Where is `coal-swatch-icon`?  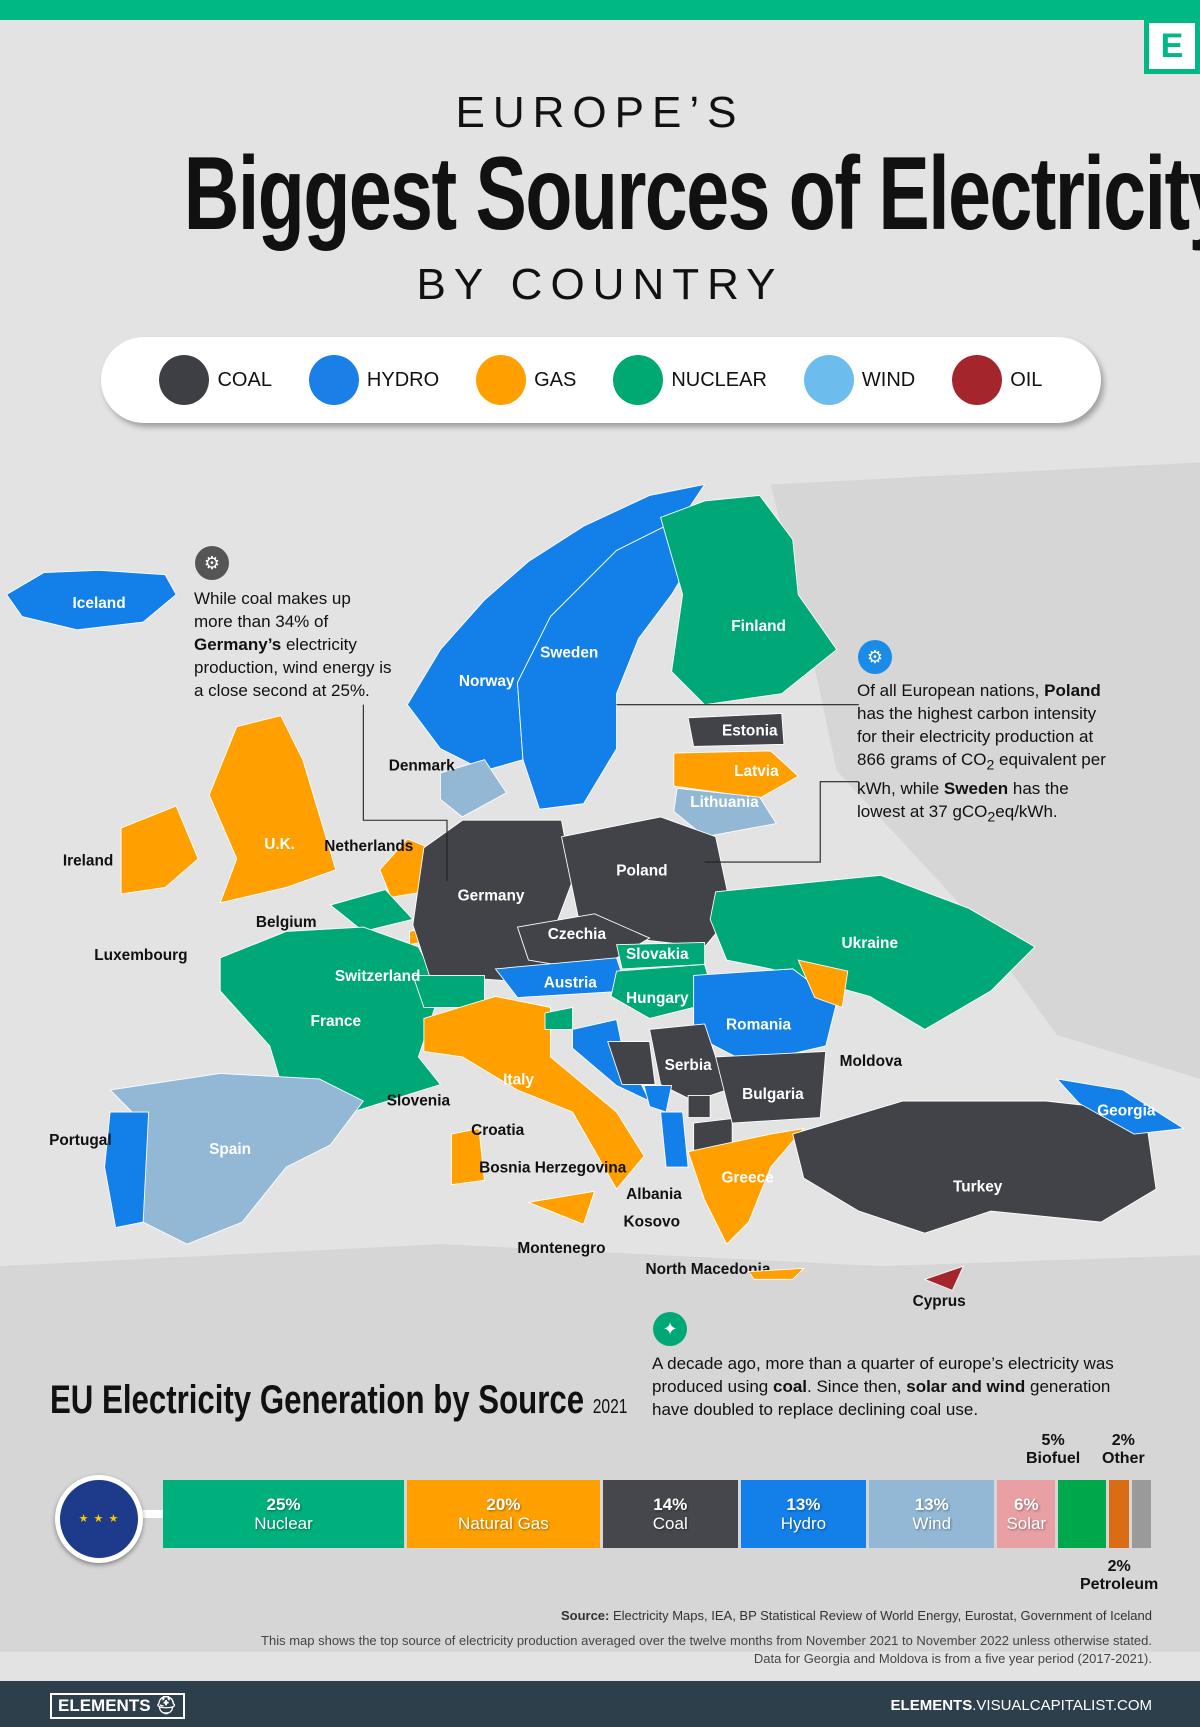 coal-swatch-icon is located at coordinates (184, 380).